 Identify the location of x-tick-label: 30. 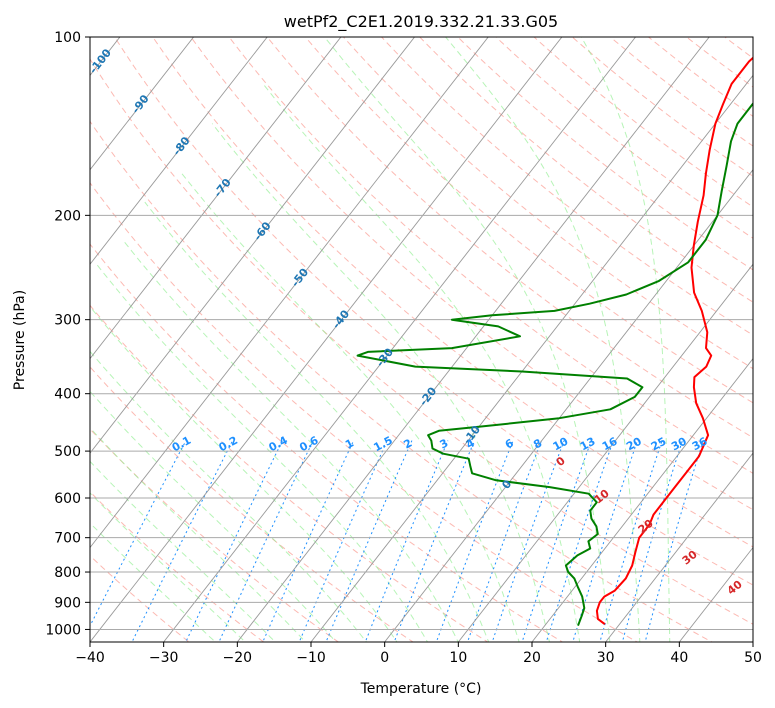
(606, 658).